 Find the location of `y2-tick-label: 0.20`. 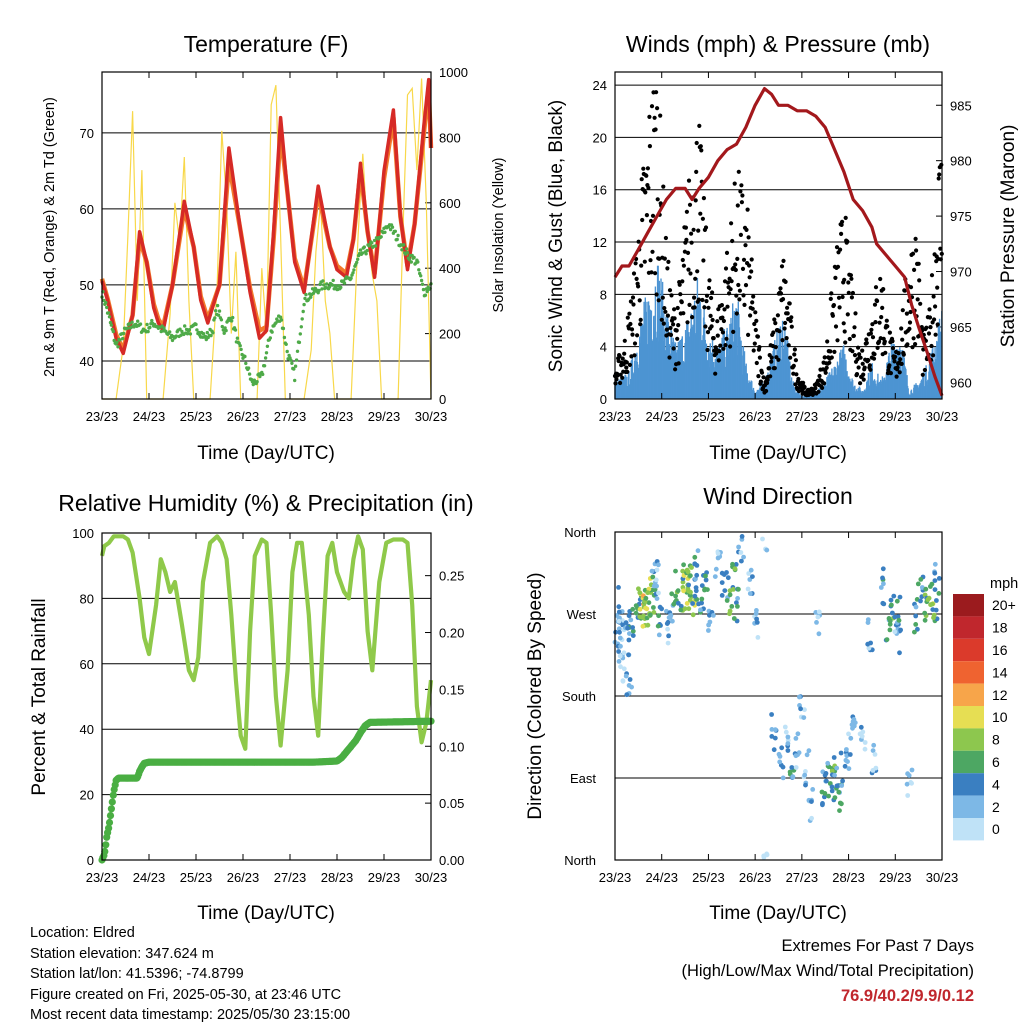

y2-tick-label: 0.20 is located at coordinates (451, 633).